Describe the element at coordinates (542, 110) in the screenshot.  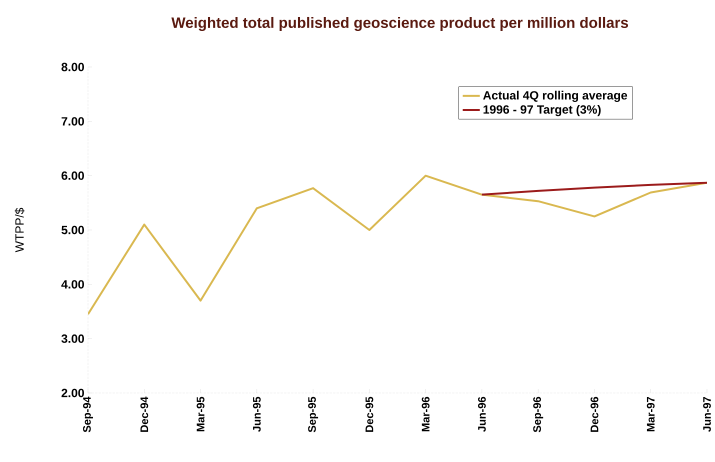
I see `legend-label: 1996 - 97 Target (3%)` at that location.